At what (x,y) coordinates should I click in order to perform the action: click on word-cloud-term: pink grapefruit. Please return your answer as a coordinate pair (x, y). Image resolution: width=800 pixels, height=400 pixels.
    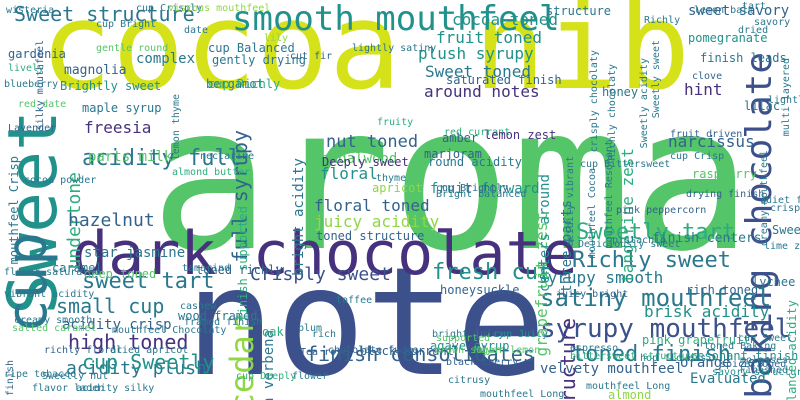
    Looking at the image, I should click on (696, 340).